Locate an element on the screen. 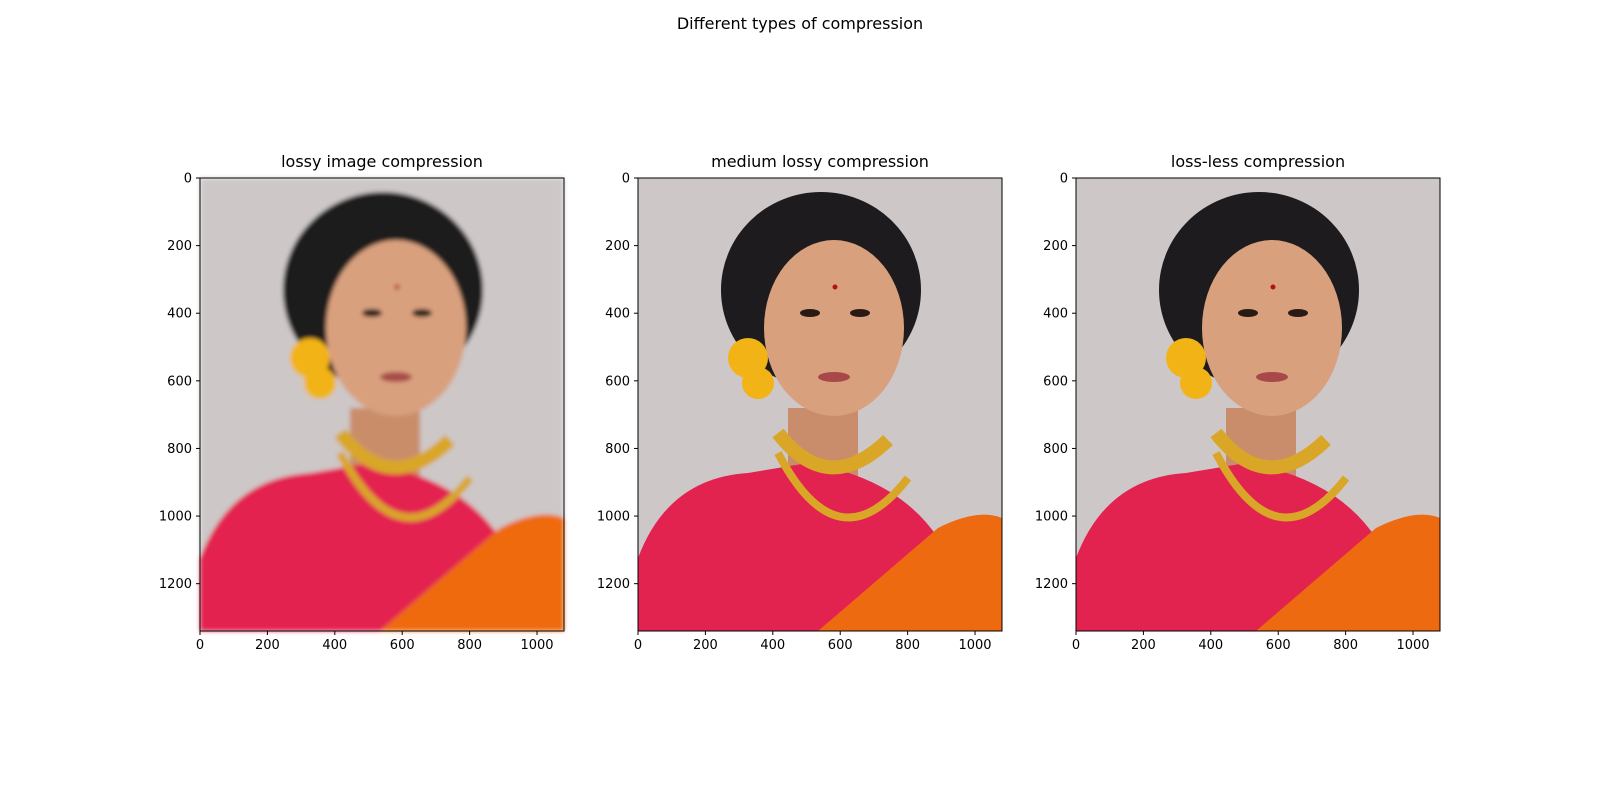 The height and width of the screenshot is (800, 1600). subplot-title: loss-less compression is located at coordinates (1258, 161).